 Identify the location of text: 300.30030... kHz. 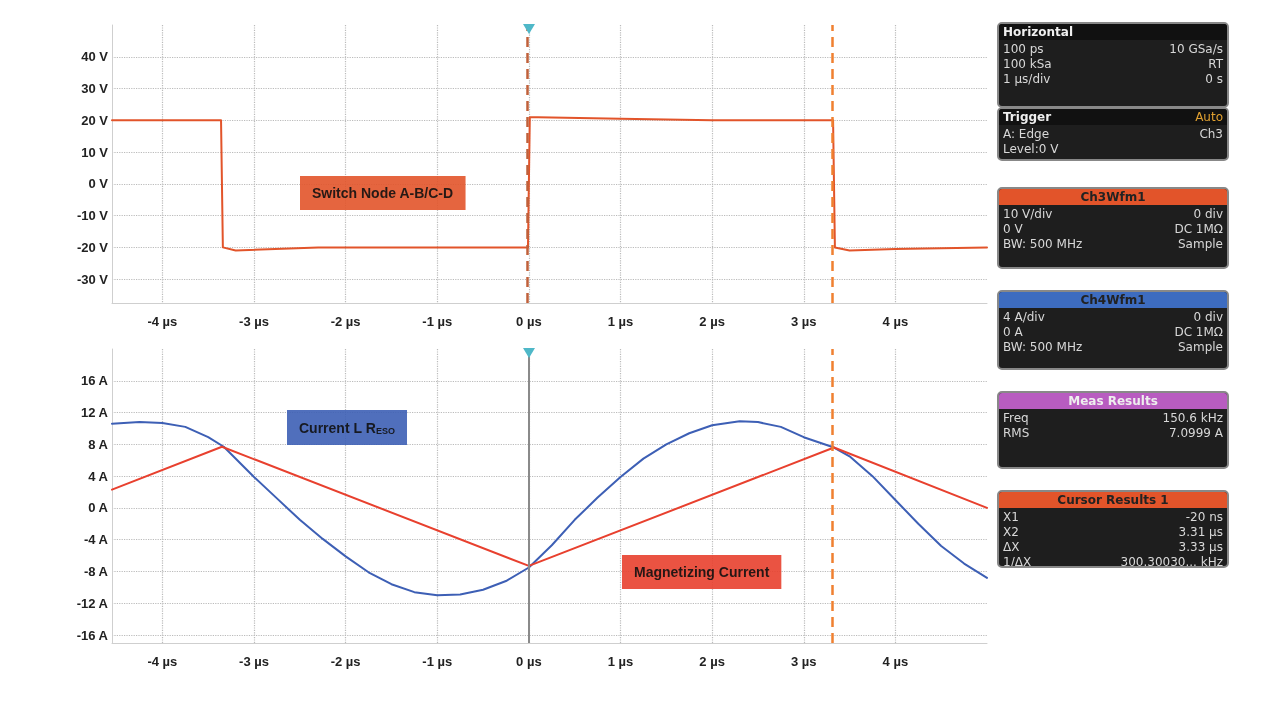
(1171, 561).